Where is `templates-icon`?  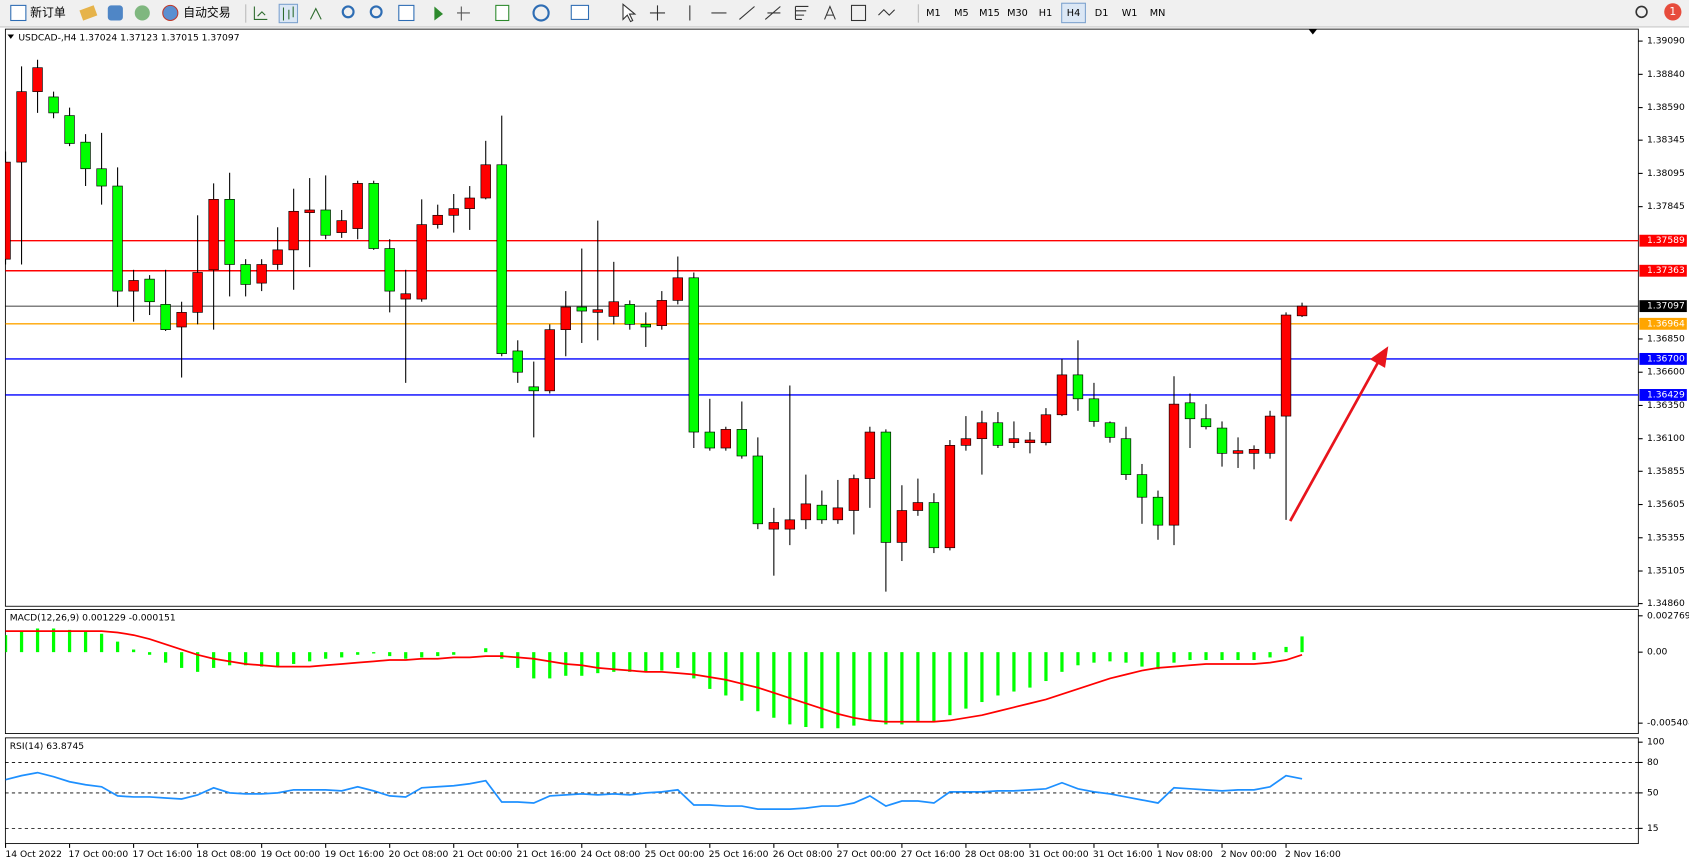
templates-icon is located at coordinates (580, 12).